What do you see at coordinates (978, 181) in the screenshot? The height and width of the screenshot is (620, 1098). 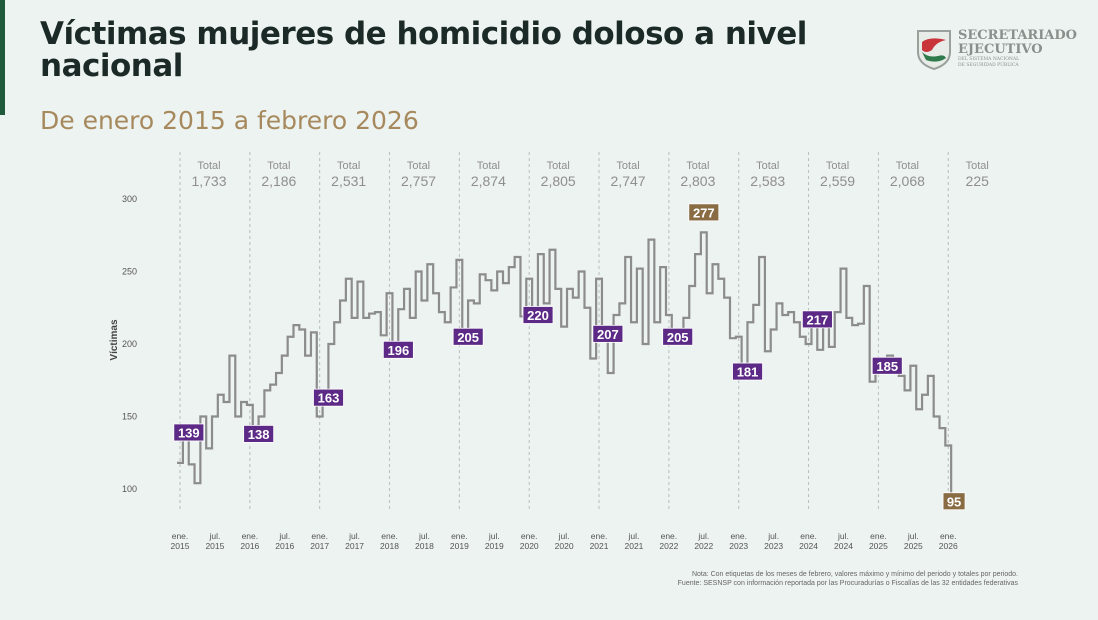 I see `total-value: 225` at bounding box center [978, 181].